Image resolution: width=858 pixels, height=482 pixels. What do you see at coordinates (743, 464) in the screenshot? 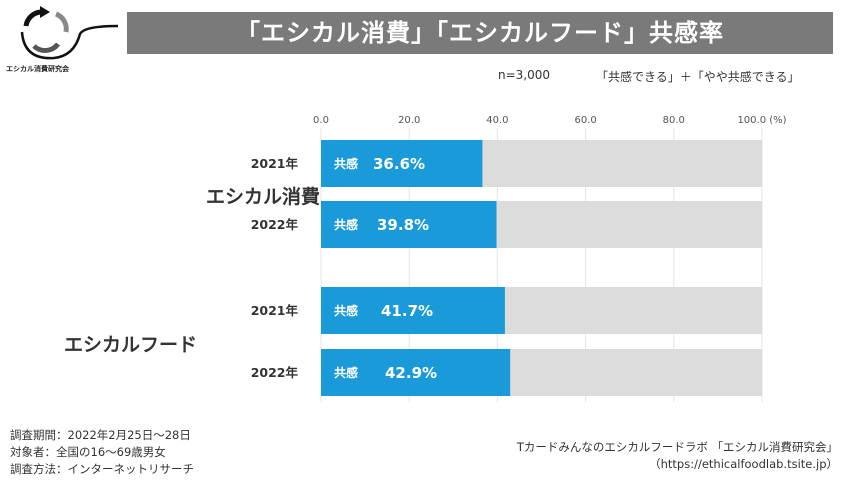
I see `source-url: （https://ethicalfoodlab.tsite.jp）` at bounding box center [743, 464].